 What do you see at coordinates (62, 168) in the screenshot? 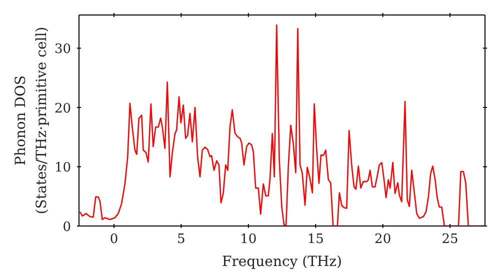
I see `y-tick-label: 10` at bounding box center [62, 168].